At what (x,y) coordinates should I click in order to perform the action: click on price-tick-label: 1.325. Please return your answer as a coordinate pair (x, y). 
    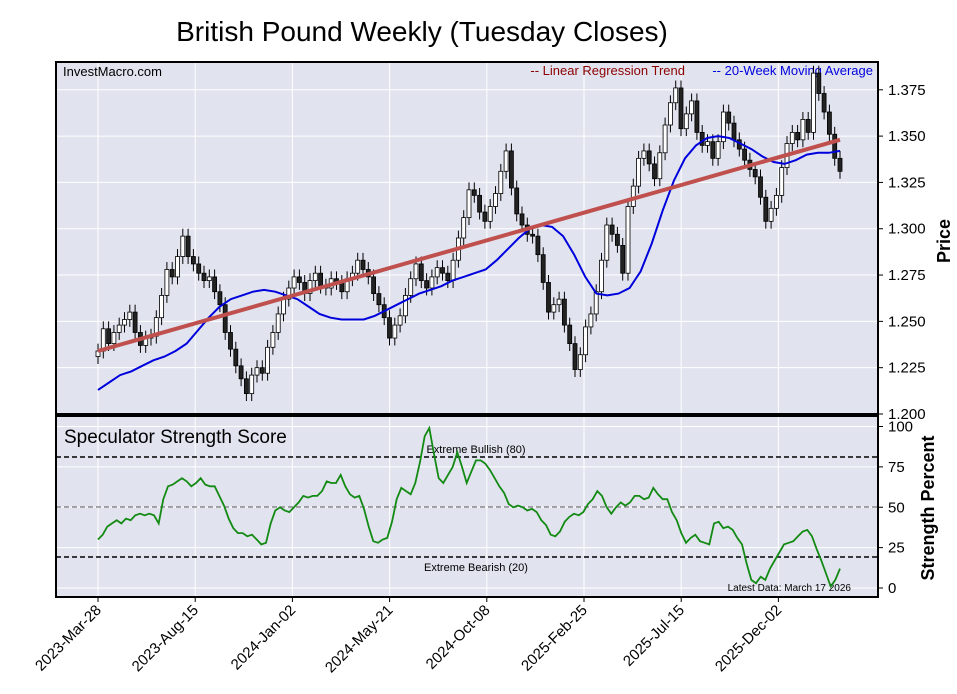
    Looking at the image, I should click on (907, 182).